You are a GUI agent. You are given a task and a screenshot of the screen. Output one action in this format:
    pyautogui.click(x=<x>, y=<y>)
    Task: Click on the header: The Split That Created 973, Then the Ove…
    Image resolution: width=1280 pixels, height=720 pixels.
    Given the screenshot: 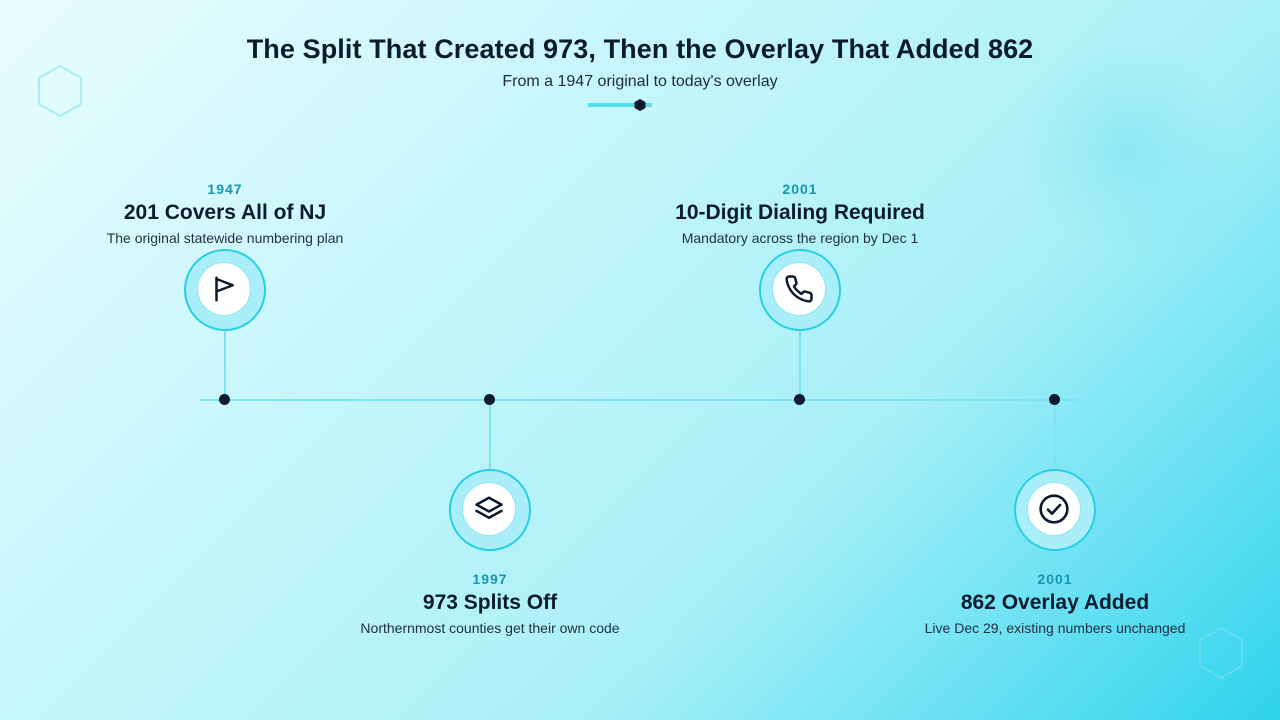 What is the action you would take?
    pyautogui.click(x=640, y=62)
    